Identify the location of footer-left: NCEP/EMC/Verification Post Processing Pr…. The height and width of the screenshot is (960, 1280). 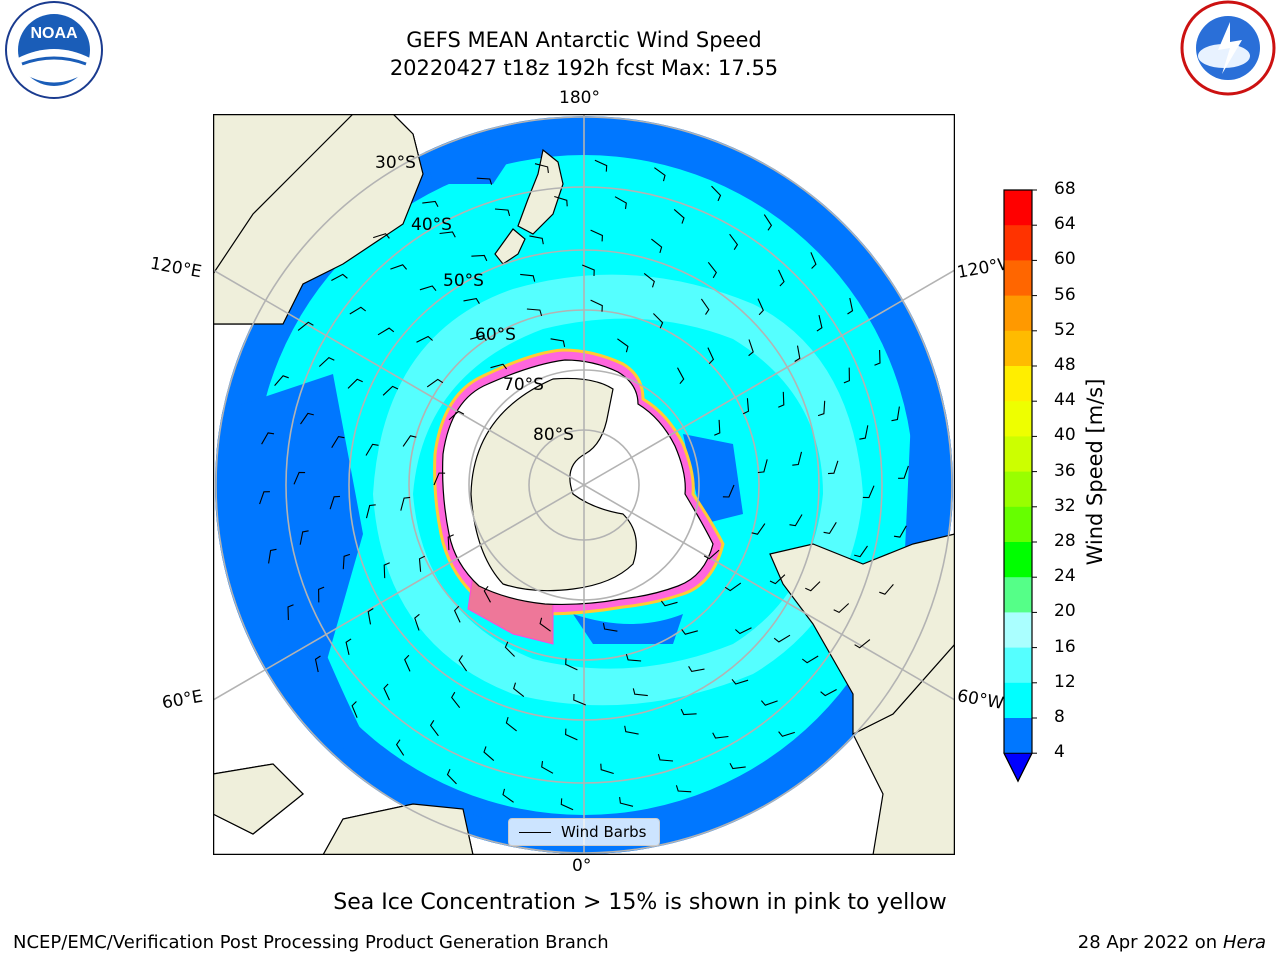
(311, 942).